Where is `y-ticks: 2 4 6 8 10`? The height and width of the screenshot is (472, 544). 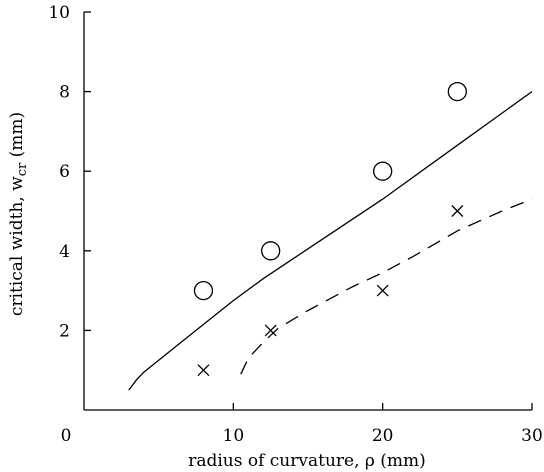
y-ticks: 2 4 6 8 10 is located at coordinates (69, 172).